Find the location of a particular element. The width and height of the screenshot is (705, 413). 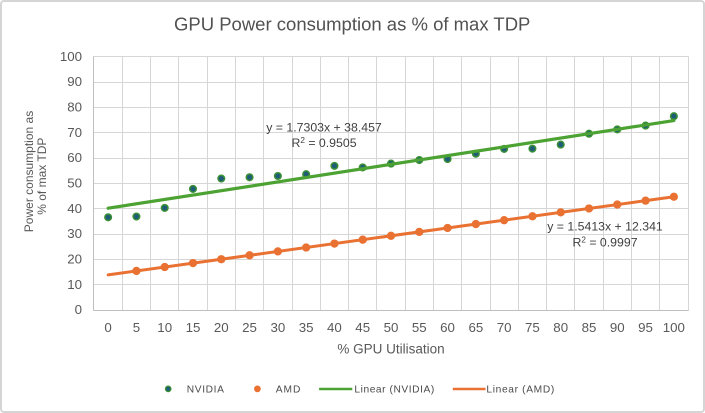

svg-text: NVIDIA is located at coordinates (206, 389).